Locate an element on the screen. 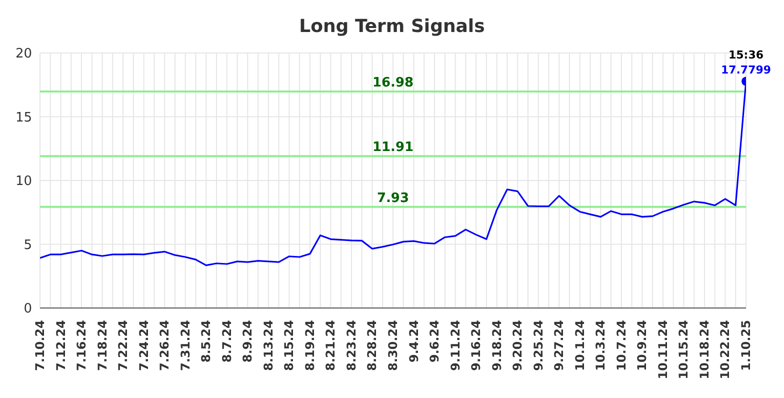  annotation: 17.7799 is located at coordinates (746, 69).